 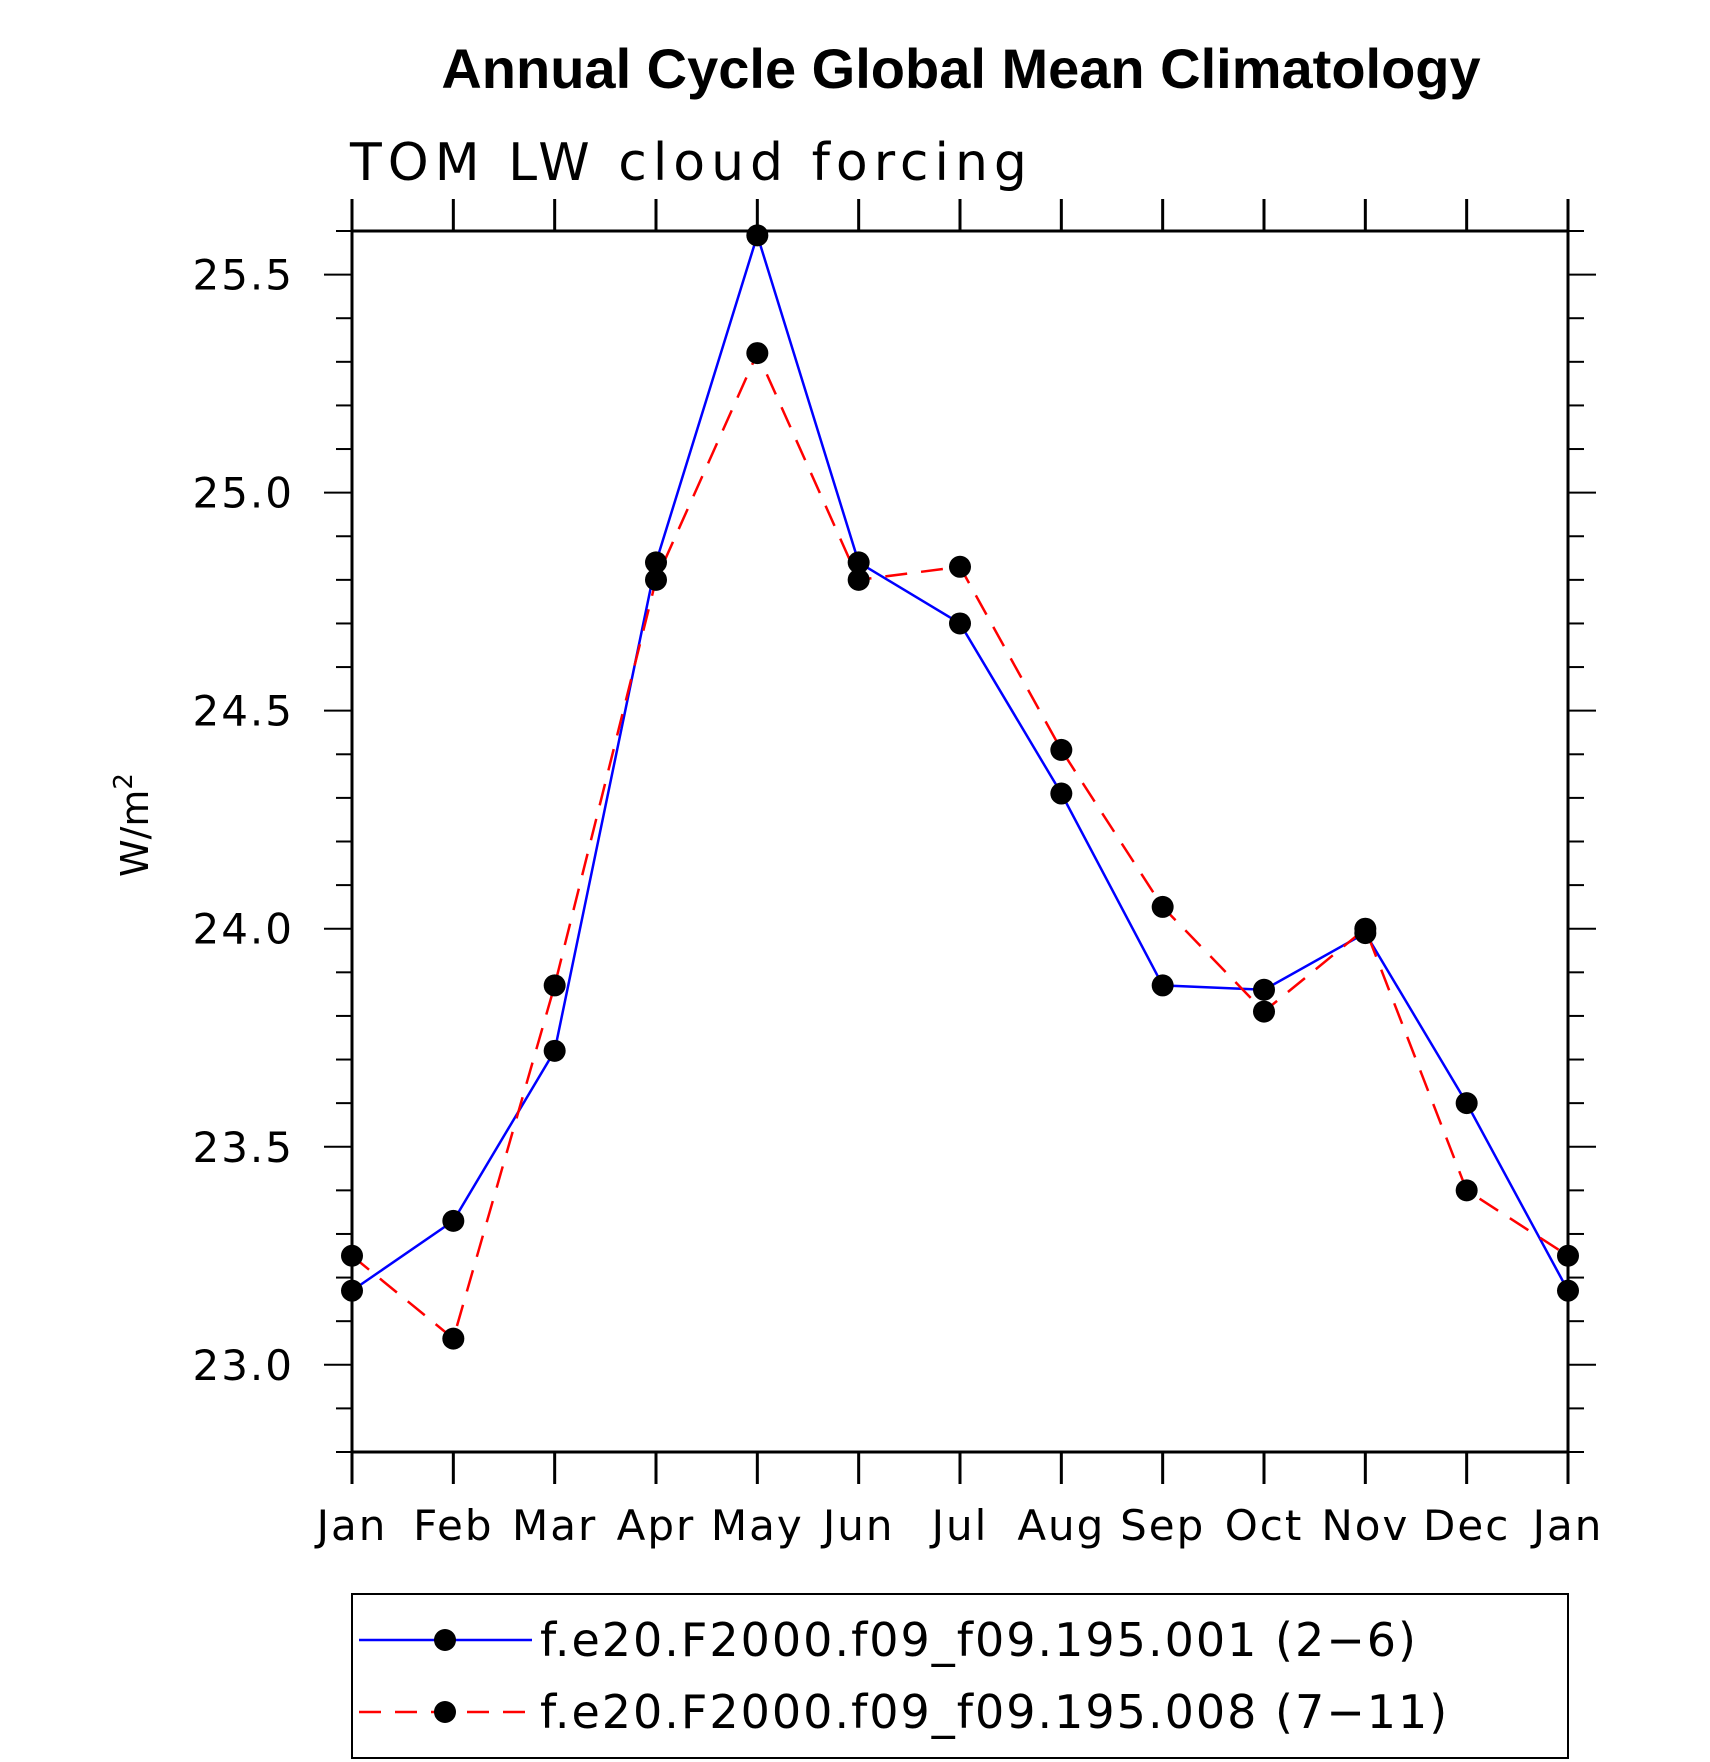 What do you see at coordinates (243, 1365) in the screenshot?
I see `y-tick-label: 23.0` at bounding box center [243, 1365].